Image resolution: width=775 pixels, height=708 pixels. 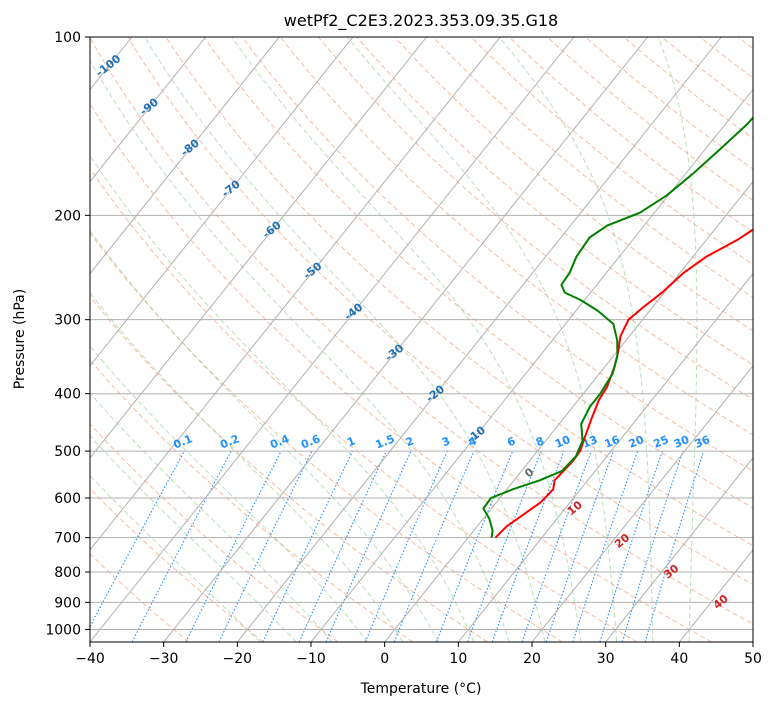 What do you see at coordinates (562, 442) in the screenshot?
I see `mixing-ratio-label: 10` at bounding box center [562, 442].